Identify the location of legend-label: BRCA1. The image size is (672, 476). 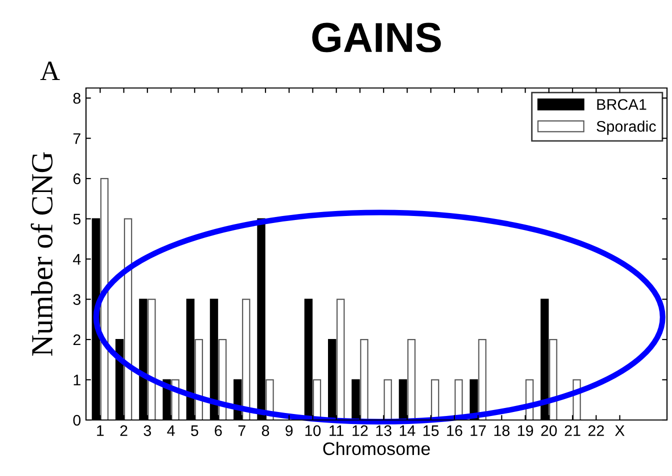
(621, 104).